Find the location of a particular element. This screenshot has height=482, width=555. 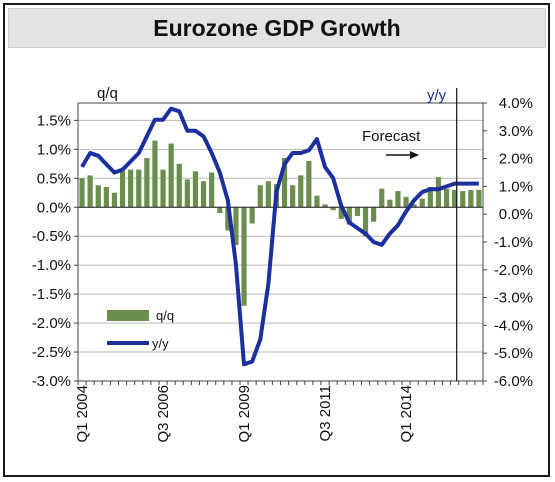

legend: q/q y/y is located at coordinates (140, 329).